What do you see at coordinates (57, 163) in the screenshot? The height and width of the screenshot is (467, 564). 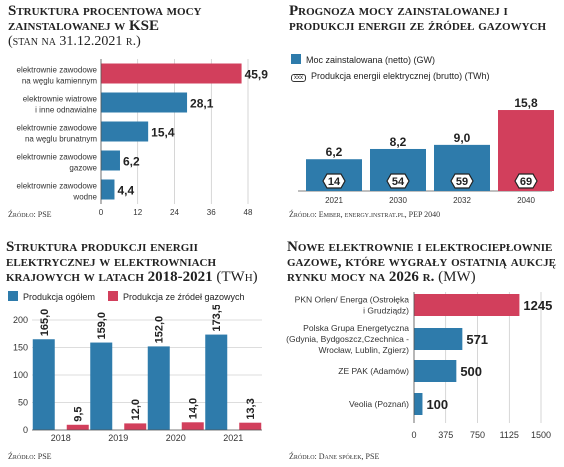 I see `category-label: elektrownie zawodowe gazowe` at bounding box center [57, 163].